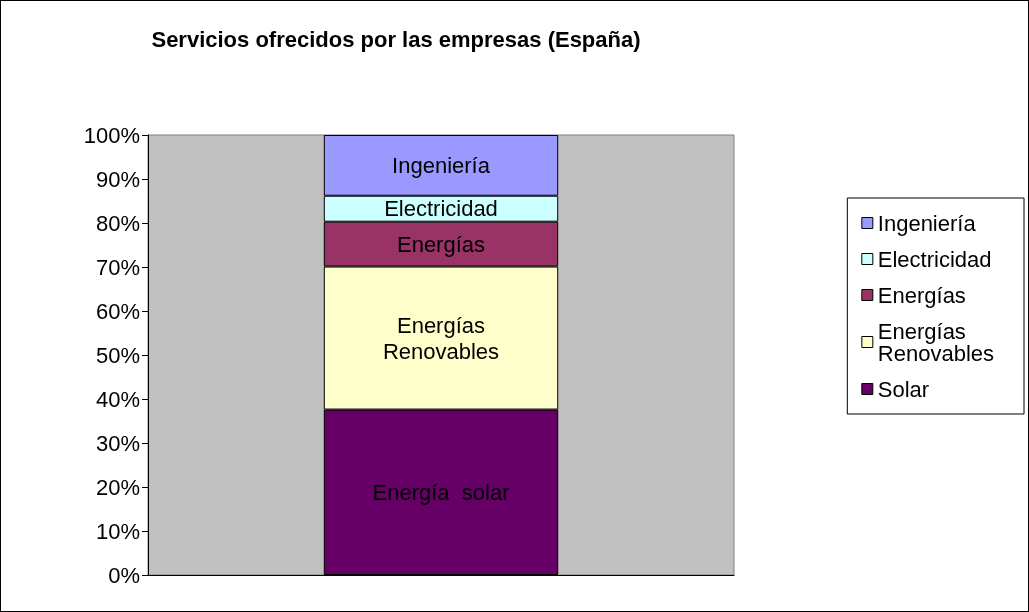  Describe the element at coordinates (117, 223) in the screenshot. I see `y-tick-label: 80%` at that location.